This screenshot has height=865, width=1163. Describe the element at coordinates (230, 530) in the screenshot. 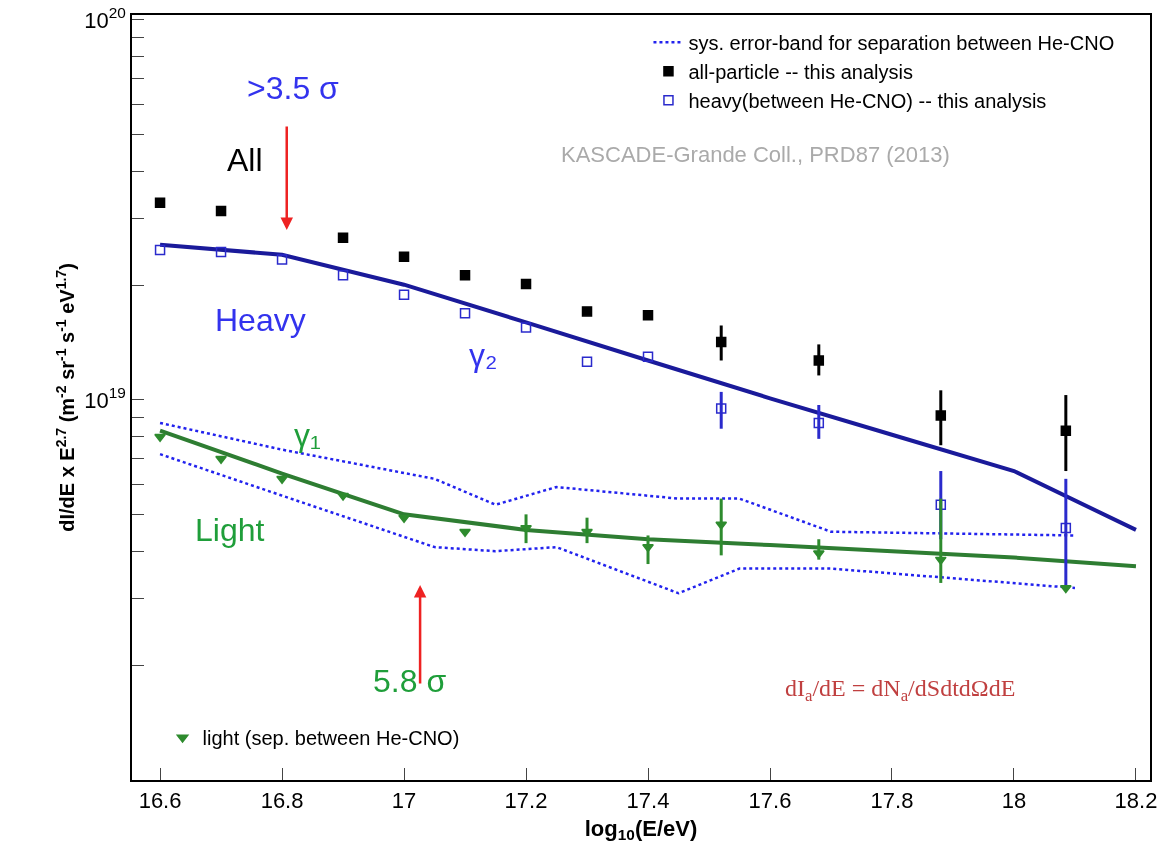

I see `annotation: Light` at that location.